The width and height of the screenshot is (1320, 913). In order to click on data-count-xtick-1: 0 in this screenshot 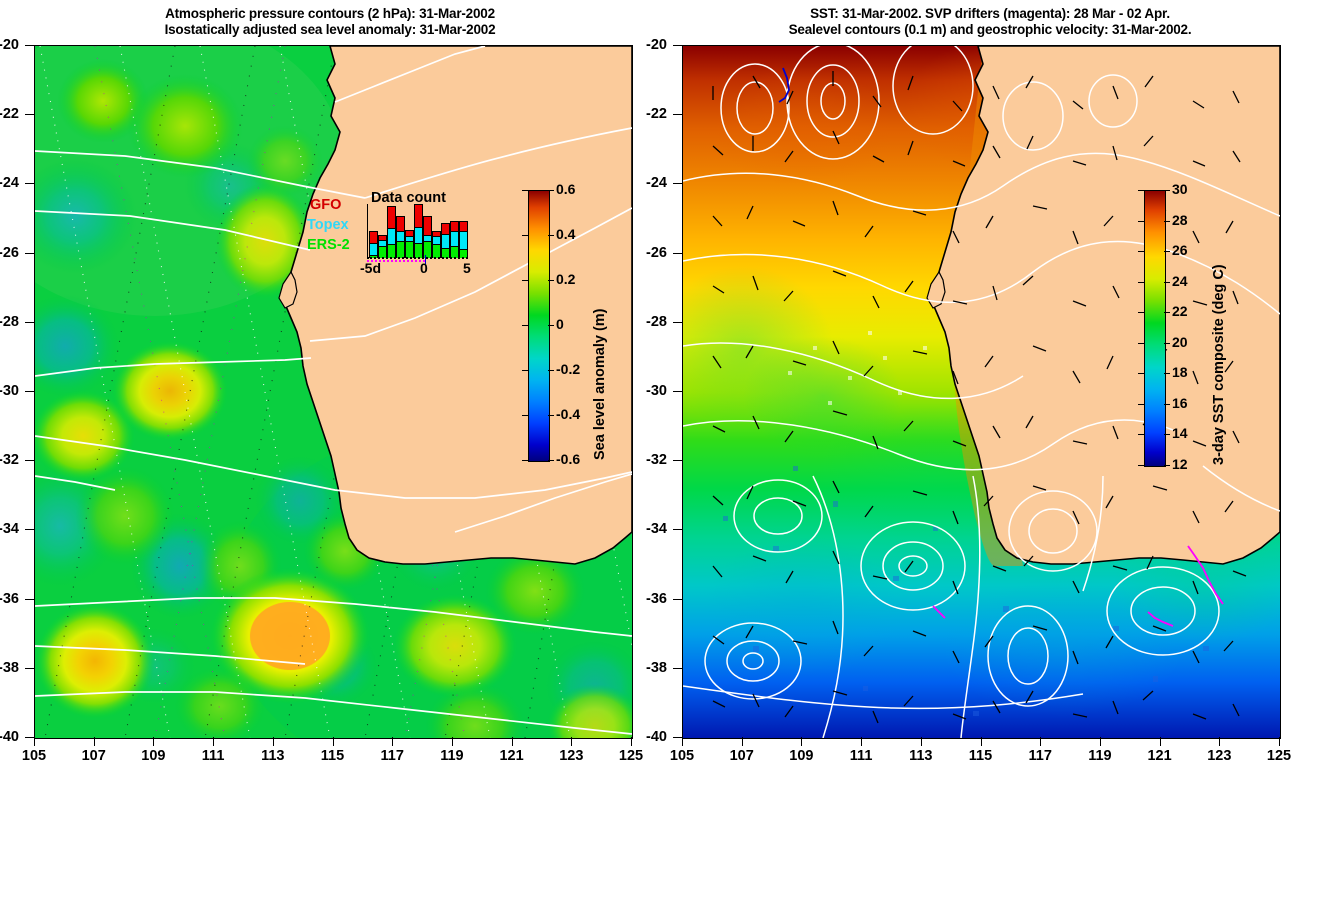, I will do `click(424, 268)`.